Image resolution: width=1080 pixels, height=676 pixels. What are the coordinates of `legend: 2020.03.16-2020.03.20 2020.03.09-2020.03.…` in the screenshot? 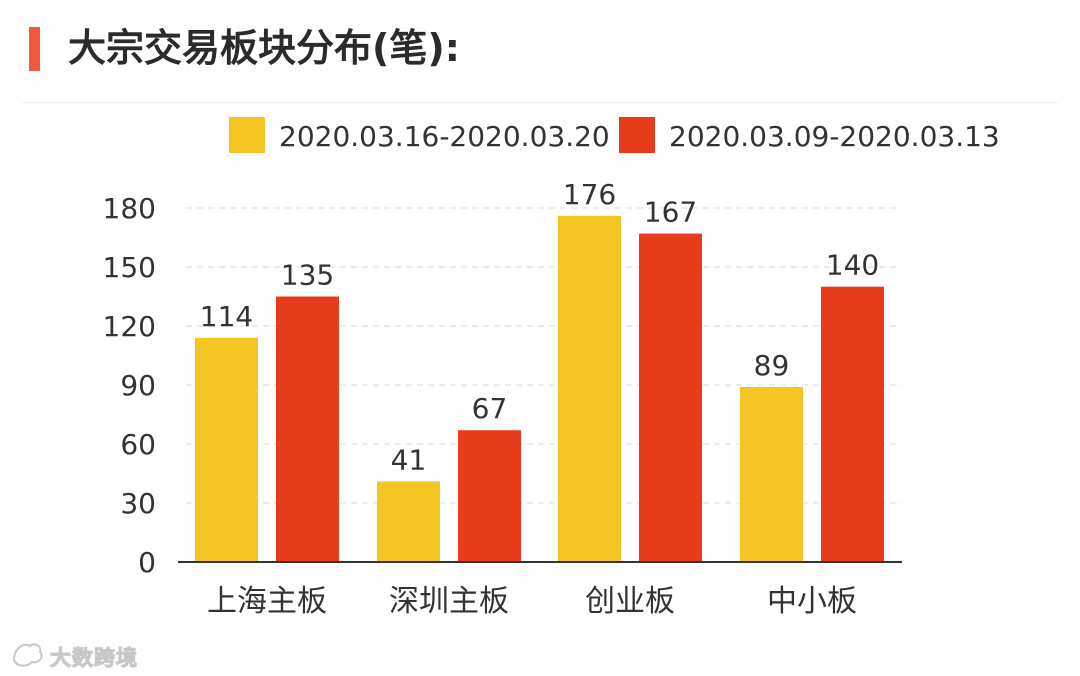 It's located at (614, 135).